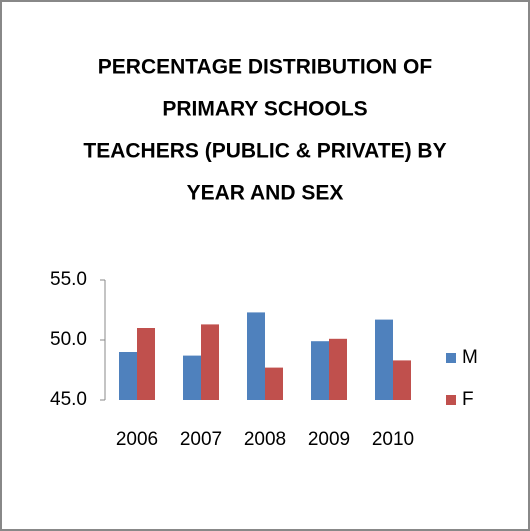 This screenshot has width=530, height=531. I want to click on chart-title: YEAR AND SEX, so click(265, 193).